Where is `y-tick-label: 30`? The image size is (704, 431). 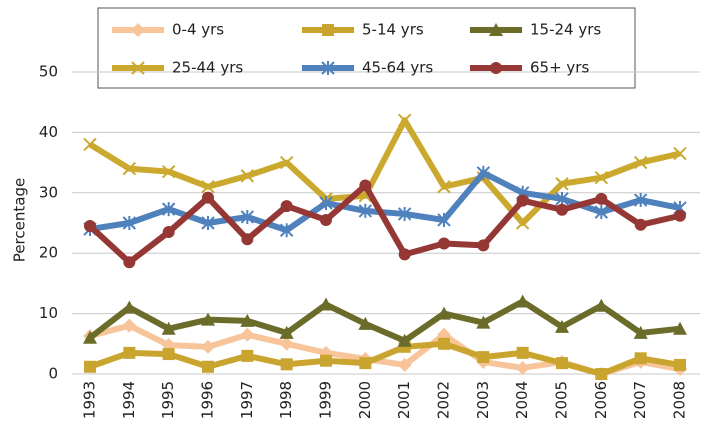 y-tick-label: 30 is located at coordinates (48, 192).